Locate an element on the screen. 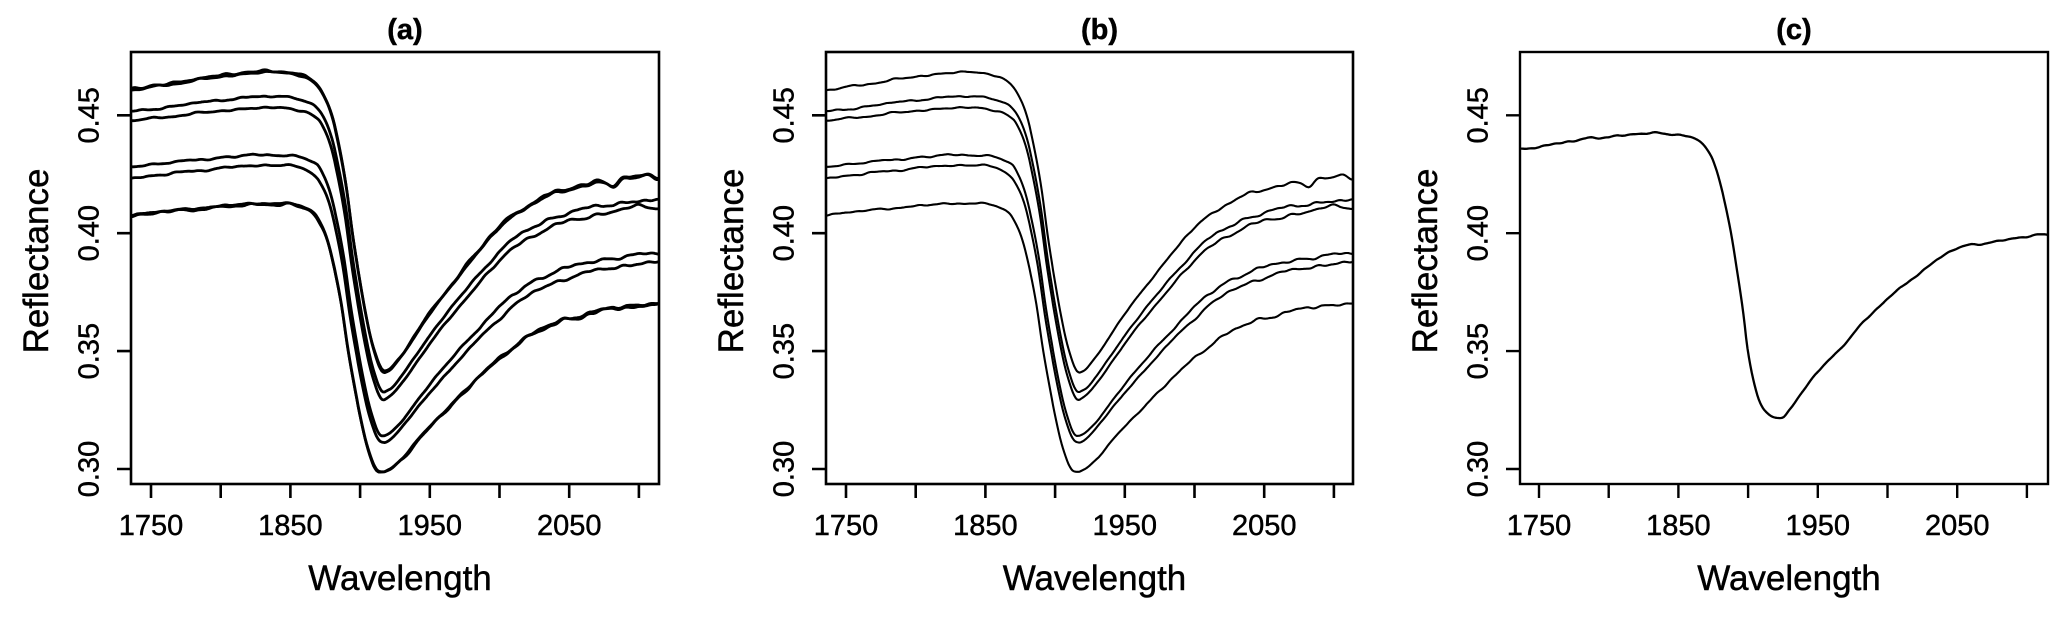 This screenshot has width=2067, height=620. svg-text: (b) is located at coordinates (1099, 30).